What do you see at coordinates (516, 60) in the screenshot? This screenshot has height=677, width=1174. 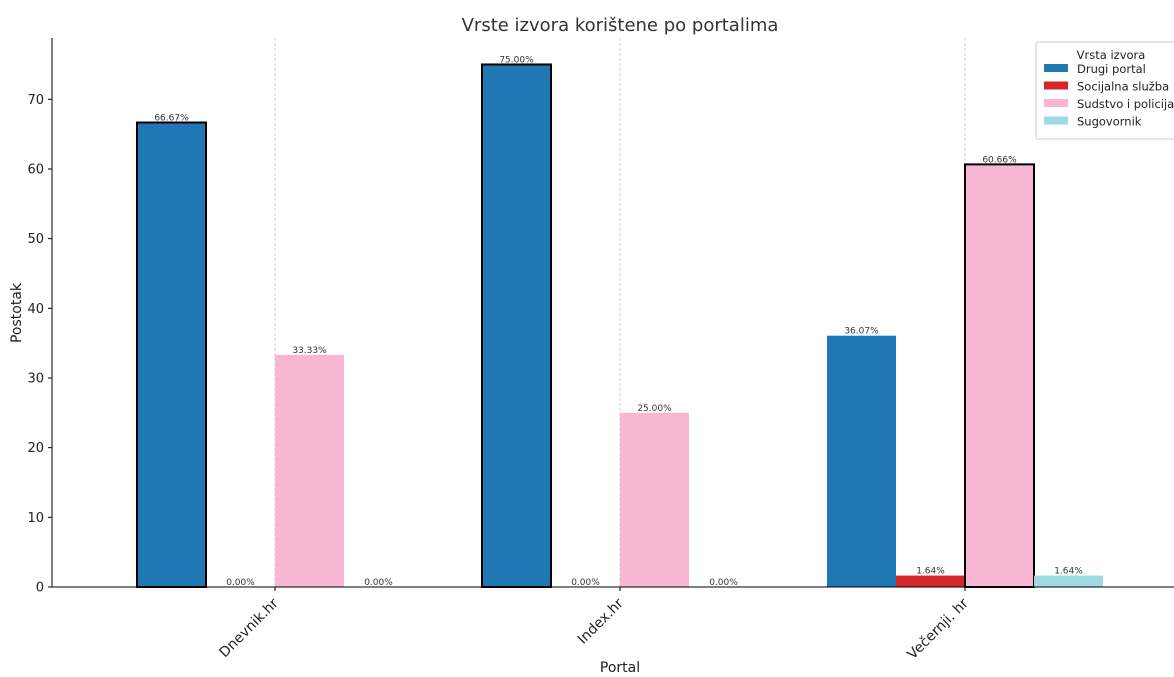 I see `bar-value-label: 75.00%` at bounding box center [516, 60].